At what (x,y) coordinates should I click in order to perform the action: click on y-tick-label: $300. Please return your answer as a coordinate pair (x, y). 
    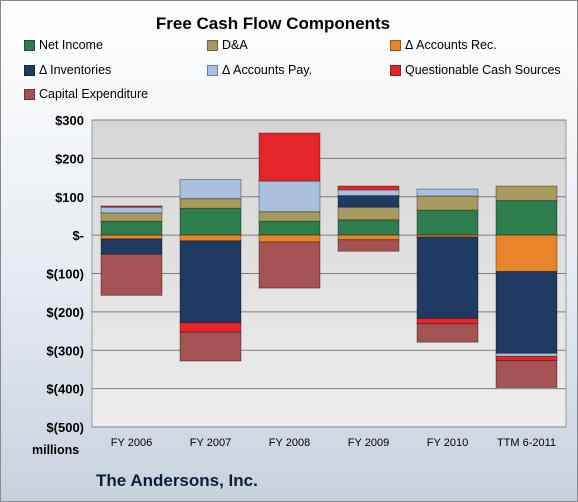
    Looking at the image, I should click on (69, 120).